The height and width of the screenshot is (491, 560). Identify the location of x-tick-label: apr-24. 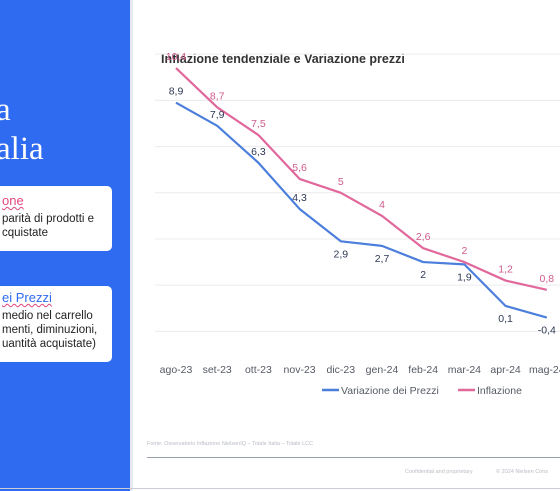
(505, 370).